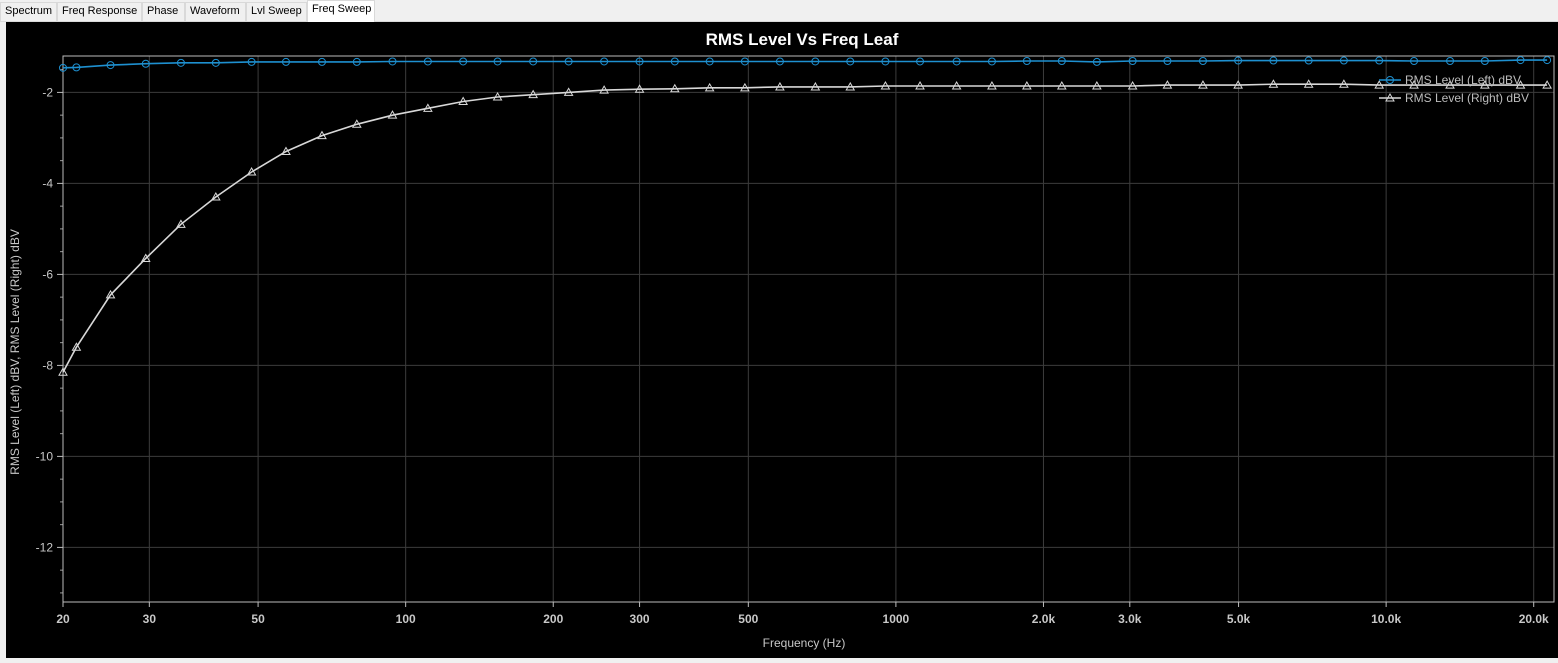 The image size is (1558, 663). What do you see at coordinates (1130, 619) in the screenshot?
I see `x-tick-label: 3.0k` at bounding box center [1130, 619].